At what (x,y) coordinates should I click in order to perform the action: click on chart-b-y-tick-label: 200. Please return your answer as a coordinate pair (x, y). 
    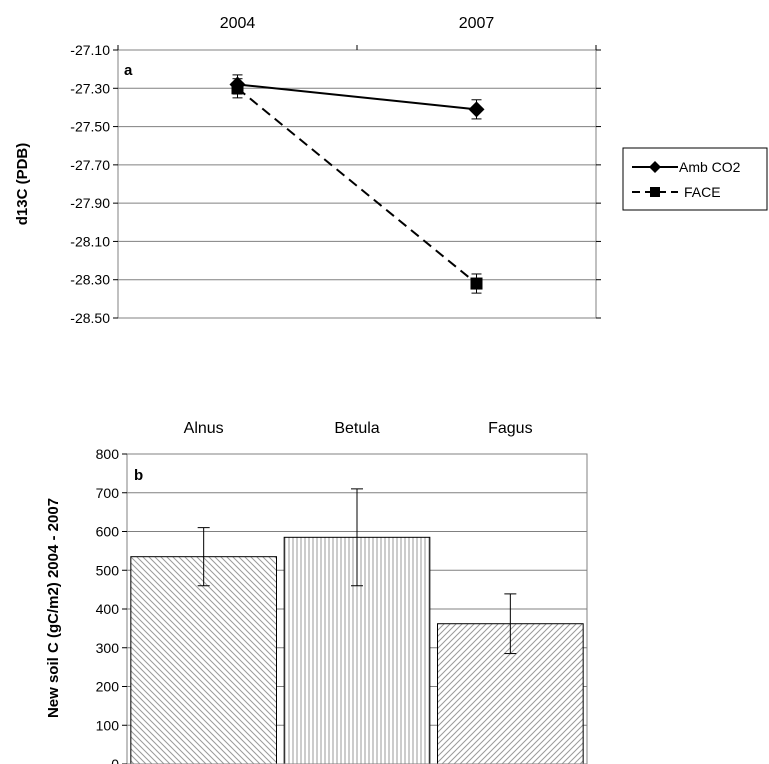
    Looking at the image, I should click on (108, 687).